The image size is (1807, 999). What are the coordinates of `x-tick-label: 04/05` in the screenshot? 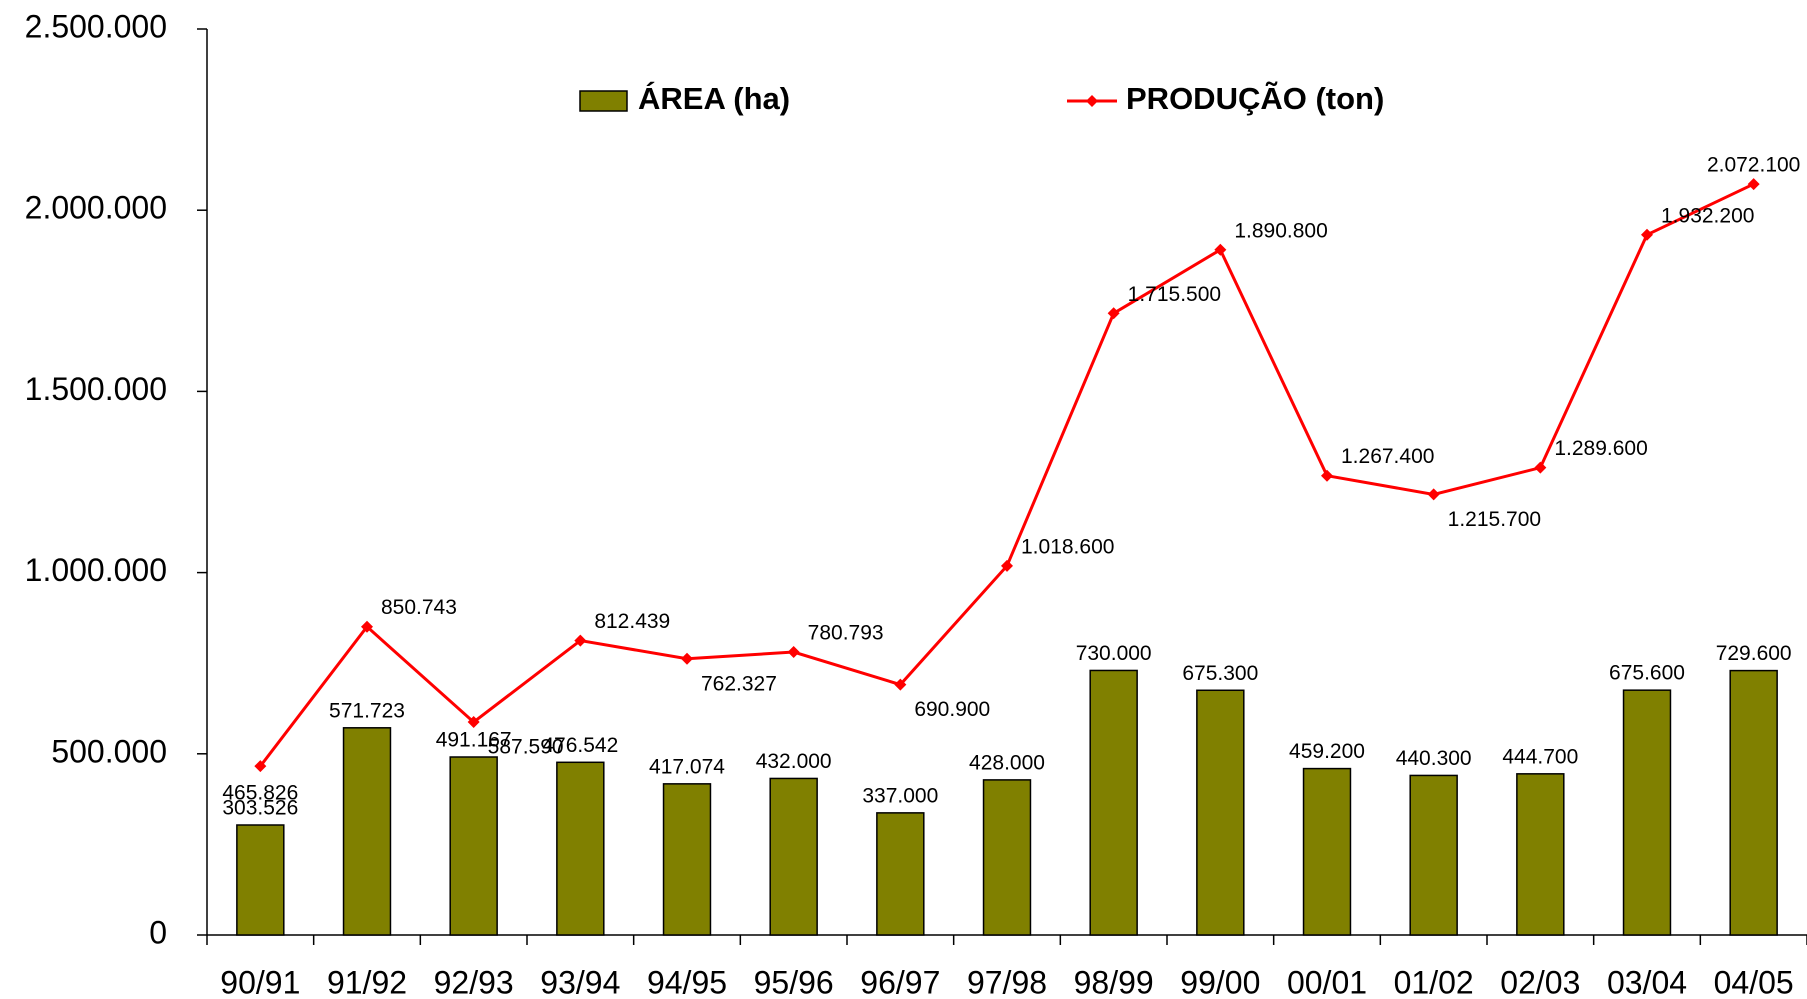 It's located at (1754, 981).